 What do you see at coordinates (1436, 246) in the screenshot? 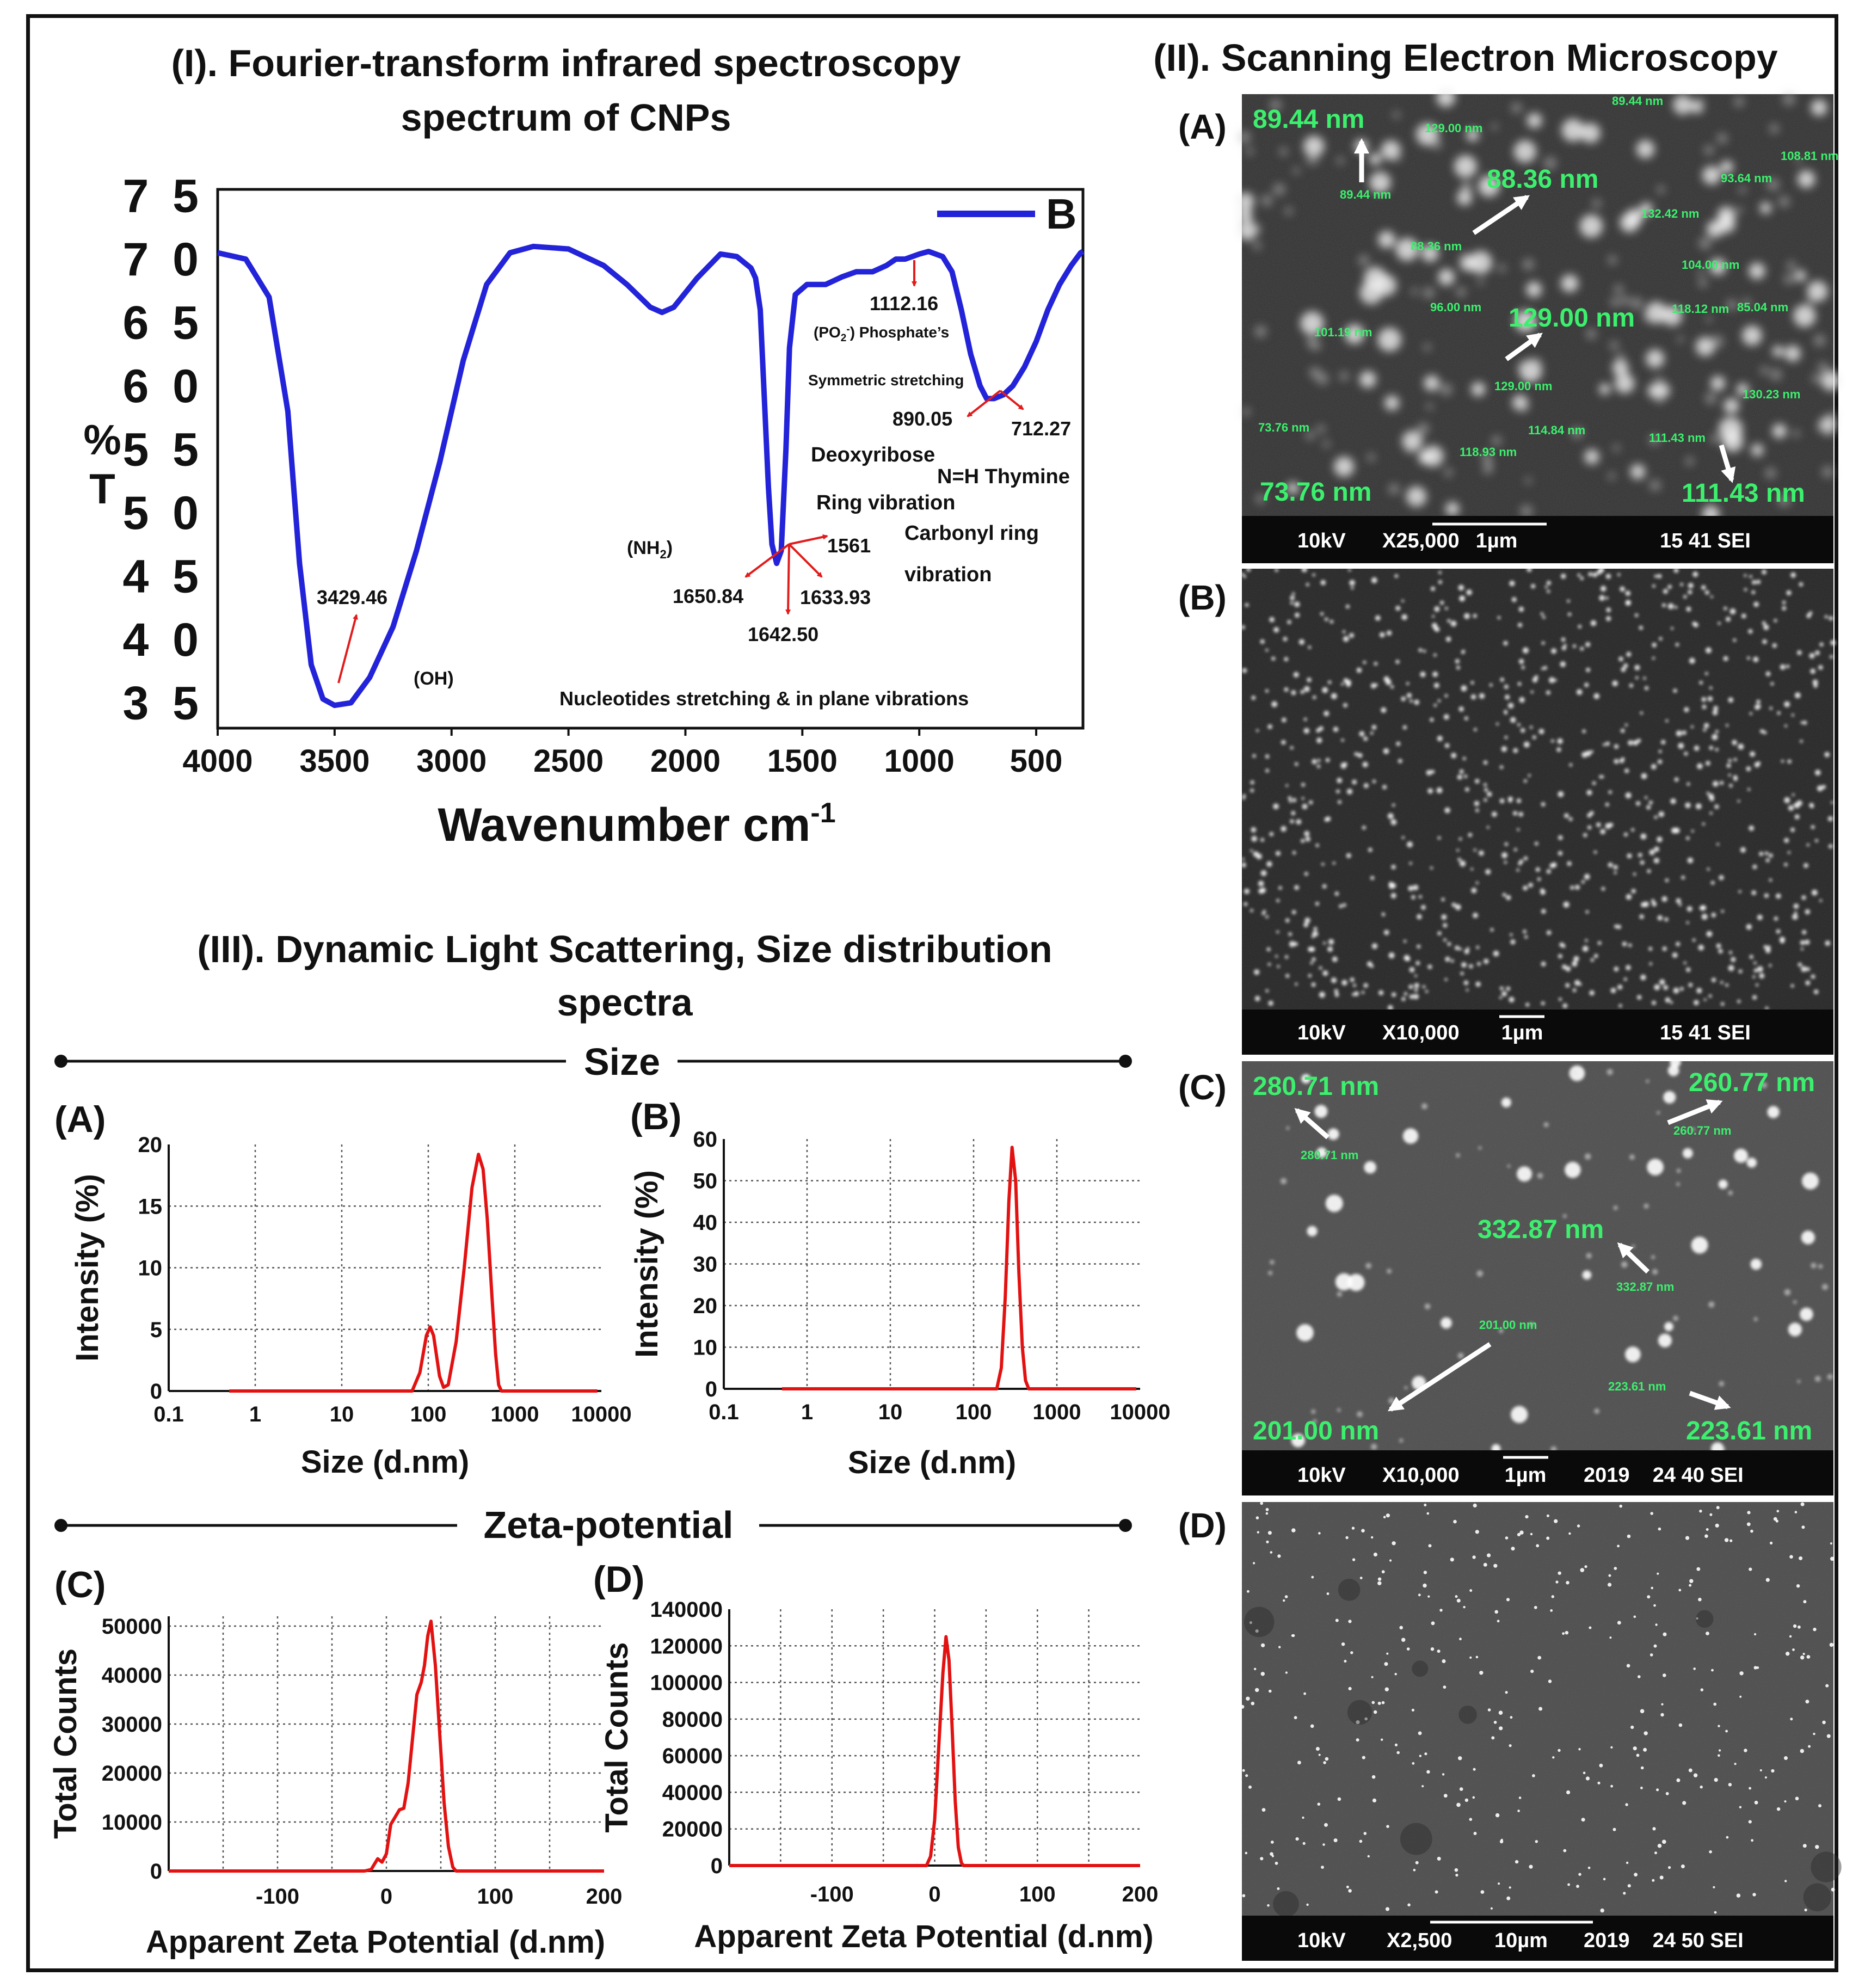
I see `sem-a-small-7: 88.36 nm` at bounding box center [1436, 246].